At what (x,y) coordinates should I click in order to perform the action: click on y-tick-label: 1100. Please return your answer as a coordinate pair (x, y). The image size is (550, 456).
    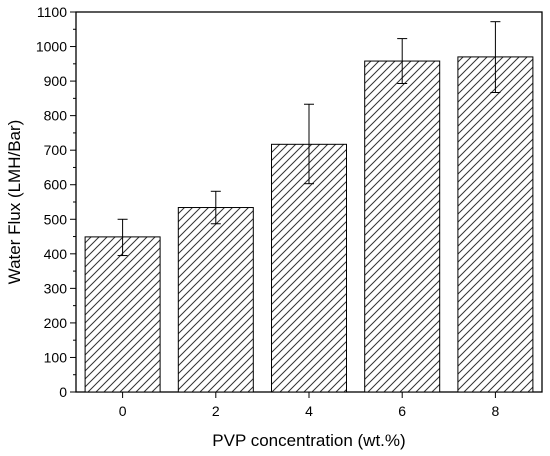
    Looking at the image, I should click on (52, 12).